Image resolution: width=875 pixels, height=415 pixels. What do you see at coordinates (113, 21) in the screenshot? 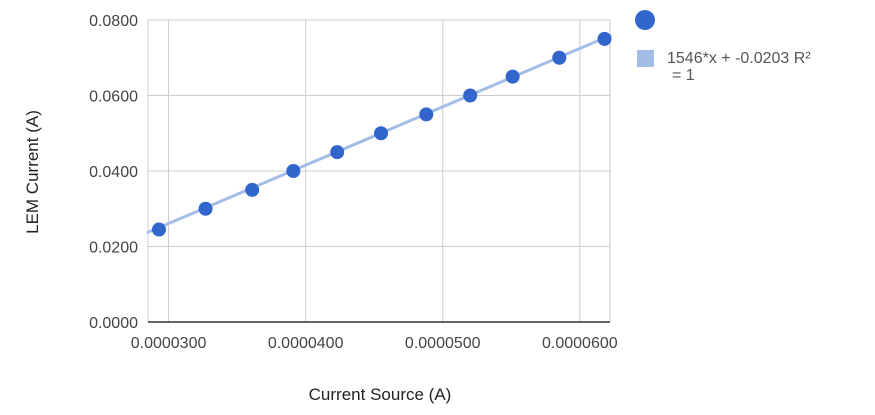
I see `y-tick-label: 0.0800` at bounding box center [113, 21].